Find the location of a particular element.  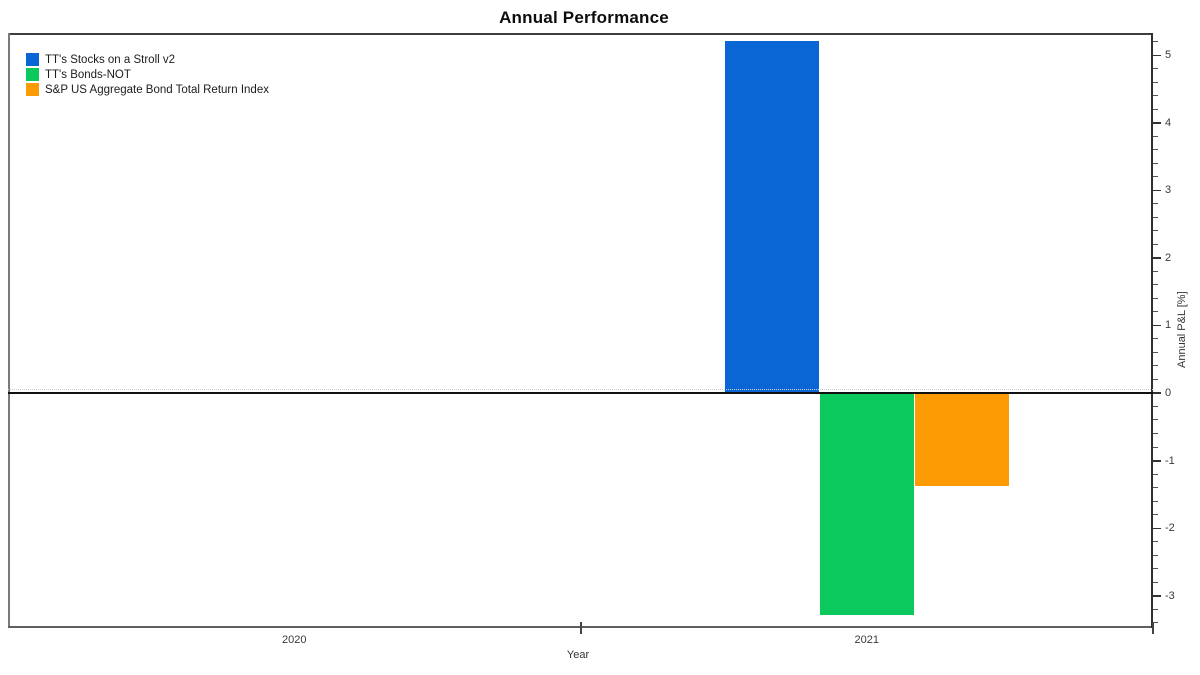

chart-title: Annual Performance is located at coordinates (584, 17).